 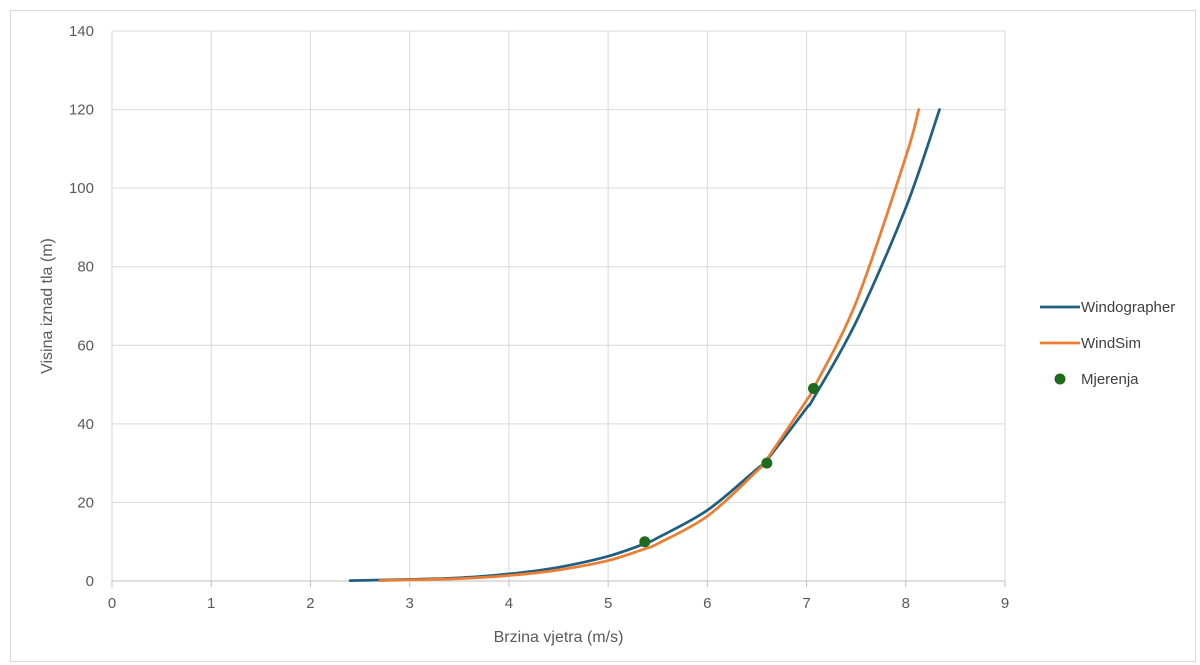 What do you see at coordinates (409, 603) in the screenshot?
I see `x-tick-label: 3` at bounding box center [409, 603].